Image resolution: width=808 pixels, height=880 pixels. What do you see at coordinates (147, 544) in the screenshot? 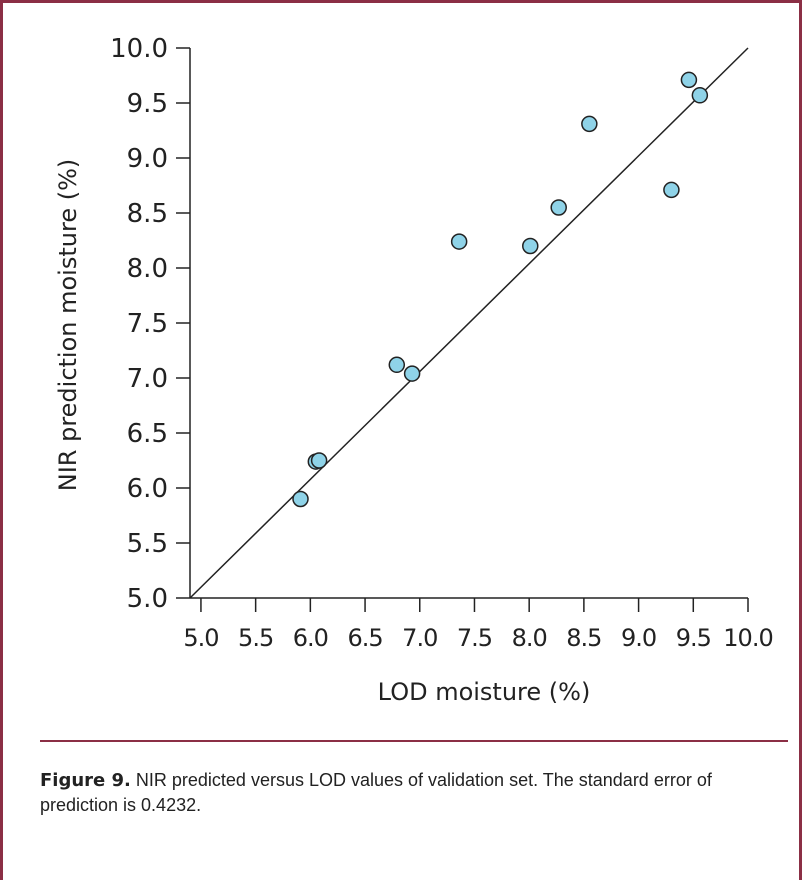
I see `y-tick-label: 5.5` at bounding box center [147, 544].